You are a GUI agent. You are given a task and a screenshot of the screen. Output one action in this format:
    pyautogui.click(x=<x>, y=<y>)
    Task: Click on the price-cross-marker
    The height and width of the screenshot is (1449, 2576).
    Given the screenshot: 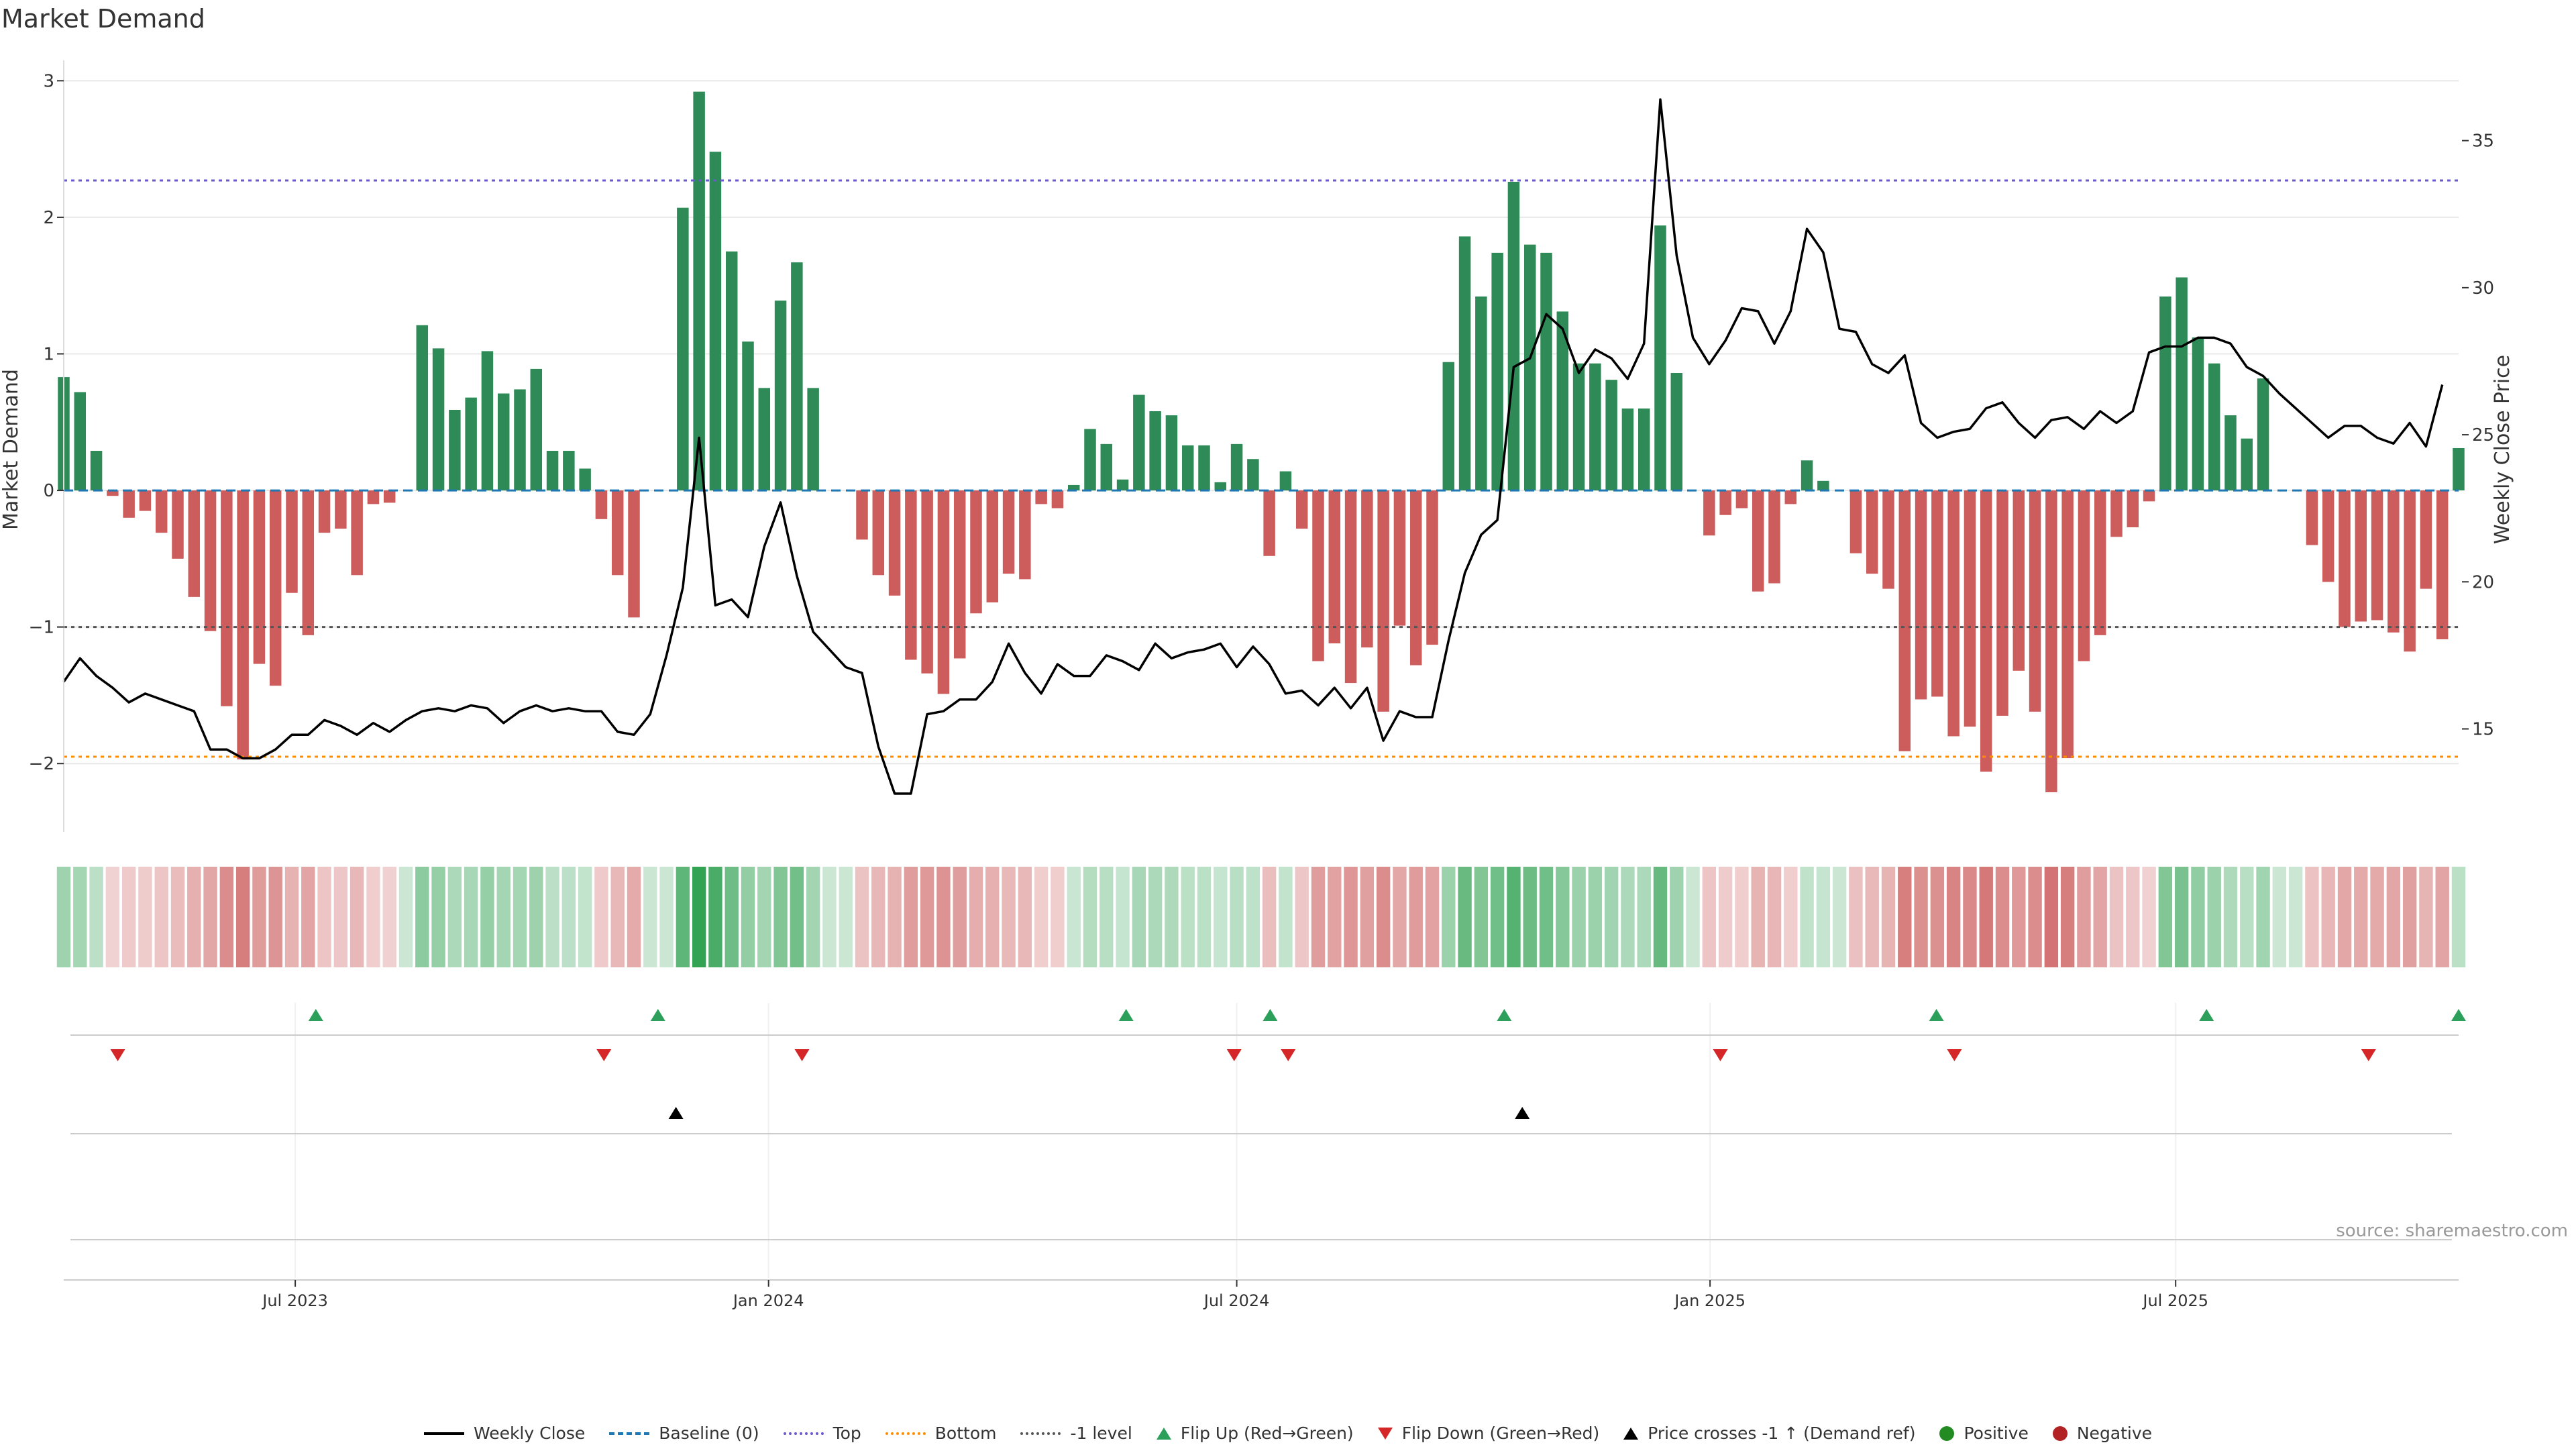 What is the action you would take?
    pyautogui.click(x=676, y=1113)
    